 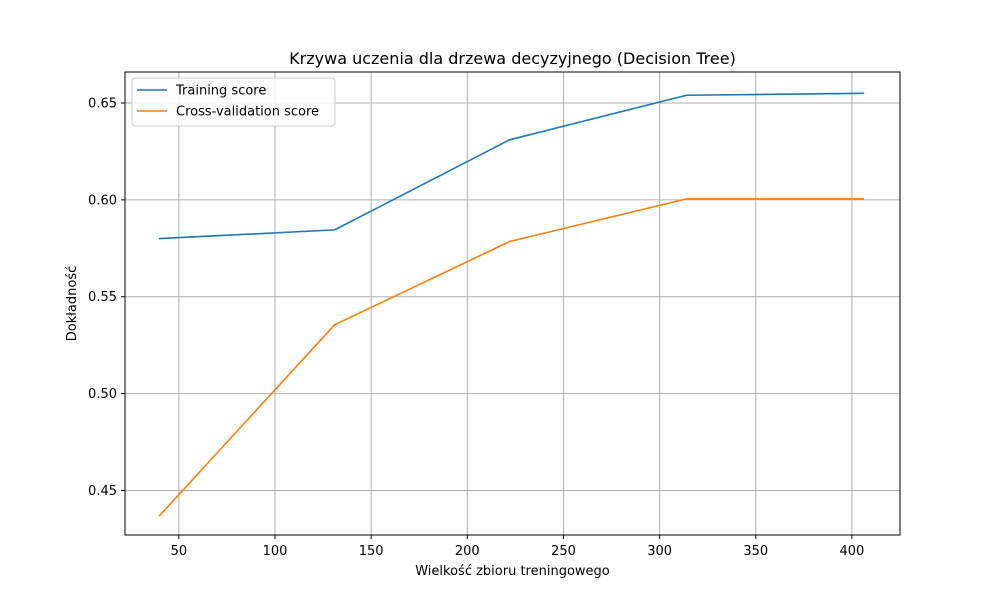 What do you see at coordinates (102, 103) in the screenshot?
I see `y-tick-label: 0.65` at bounding box center [102, 103].